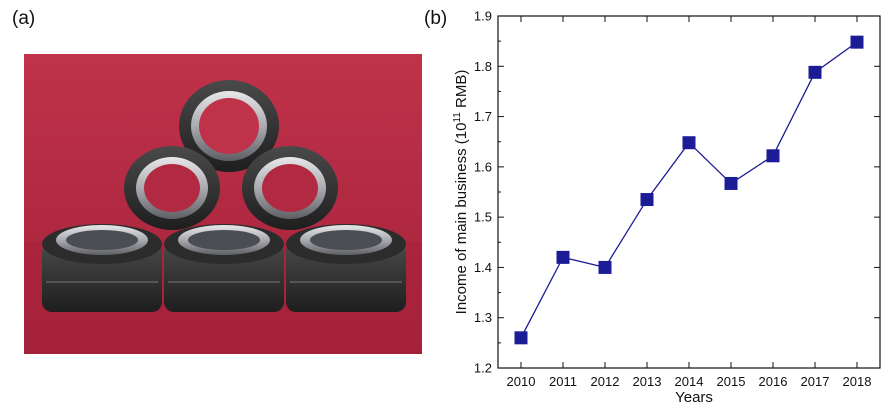  Describe the element at coordinates (563, 381) in the screenshot. I see `x-tick-label: 2011` at that location.